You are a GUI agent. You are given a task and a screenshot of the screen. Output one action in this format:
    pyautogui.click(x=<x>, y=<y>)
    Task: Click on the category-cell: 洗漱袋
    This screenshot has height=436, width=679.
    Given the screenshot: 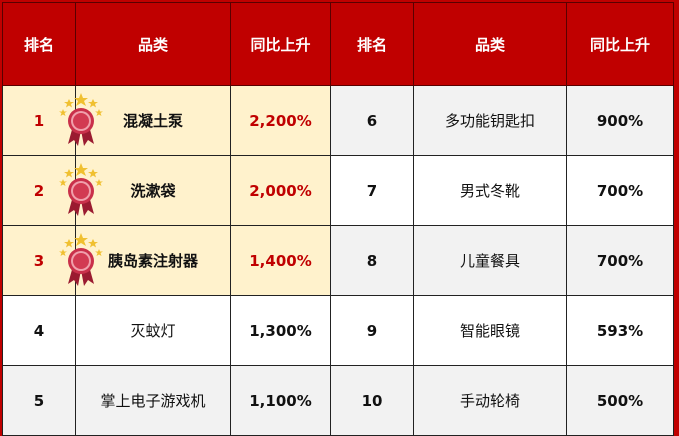 What is the action you would take?
    pyautogui.click(x=145, y=190)
    